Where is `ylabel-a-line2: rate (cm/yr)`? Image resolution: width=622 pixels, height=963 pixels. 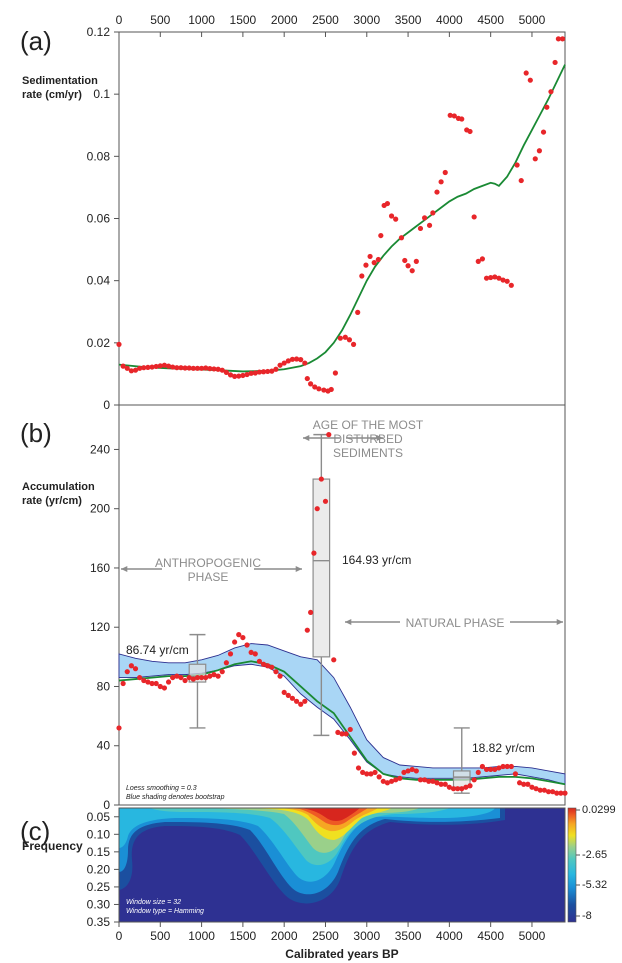 ylabel-a-line2: rate (cm/yr) is located at coordinates (52, 95).